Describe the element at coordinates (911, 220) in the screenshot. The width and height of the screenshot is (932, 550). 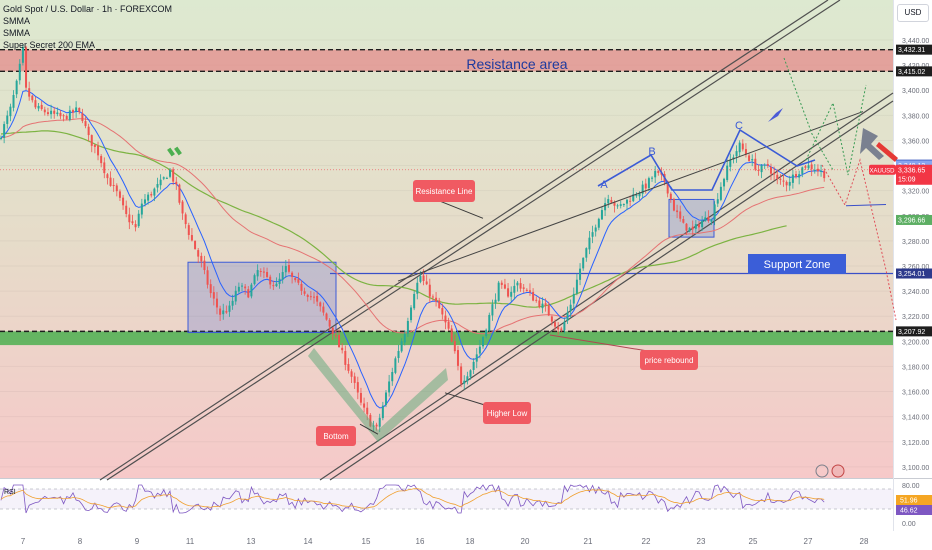
I see `price-label: 3,296.66` at that location.